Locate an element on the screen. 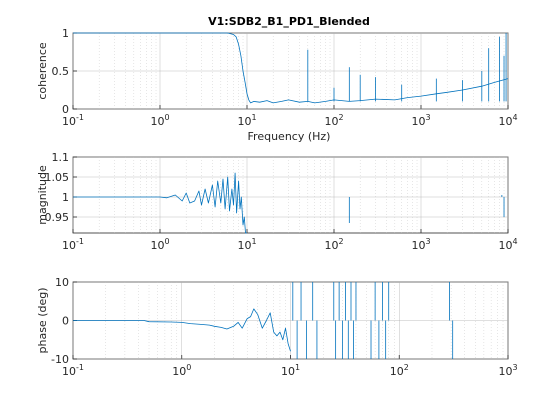 Image resolution: width=560 pixels, height=420 pixels. y-axis-label: coherence is located at coordinates (42, 71).